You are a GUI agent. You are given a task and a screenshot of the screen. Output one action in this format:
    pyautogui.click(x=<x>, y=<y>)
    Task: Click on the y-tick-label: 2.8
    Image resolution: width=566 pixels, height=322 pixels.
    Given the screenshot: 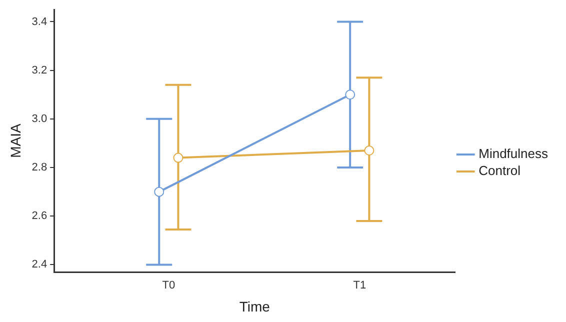 What is the action you would take?
    pyautogui.click(x=40, y=168)
    